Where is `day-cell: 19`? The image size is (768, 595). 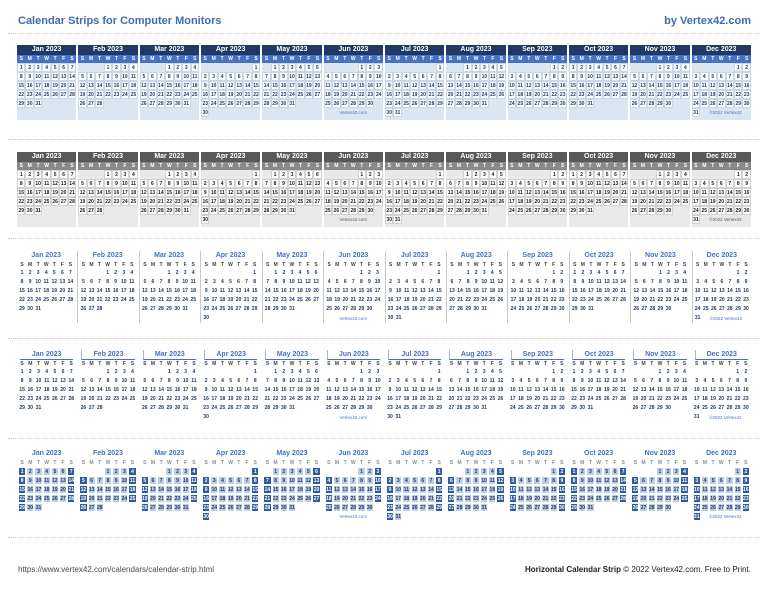
day-cell: 19 is located at coordinates (635, 498).